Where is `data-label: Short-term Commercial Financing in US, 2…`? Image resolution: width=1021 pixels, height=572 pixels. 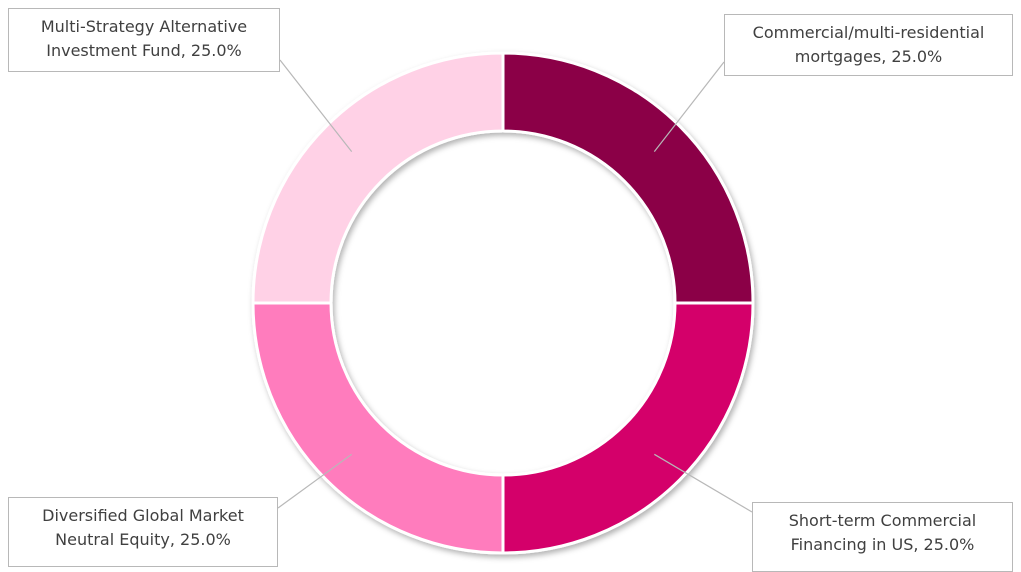 data-label: Short-term Commercial Financing in US, 2… is located at coordinates (882, 537).